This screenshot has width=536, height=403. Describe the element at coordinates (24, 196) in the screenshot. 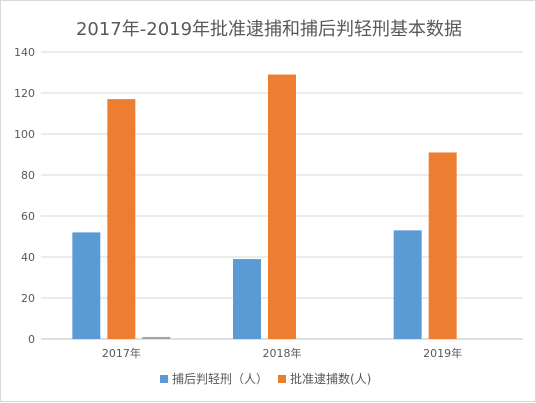

I see `y-axis-ticks: 0 20 40 60 80 100 120 140` at that location.